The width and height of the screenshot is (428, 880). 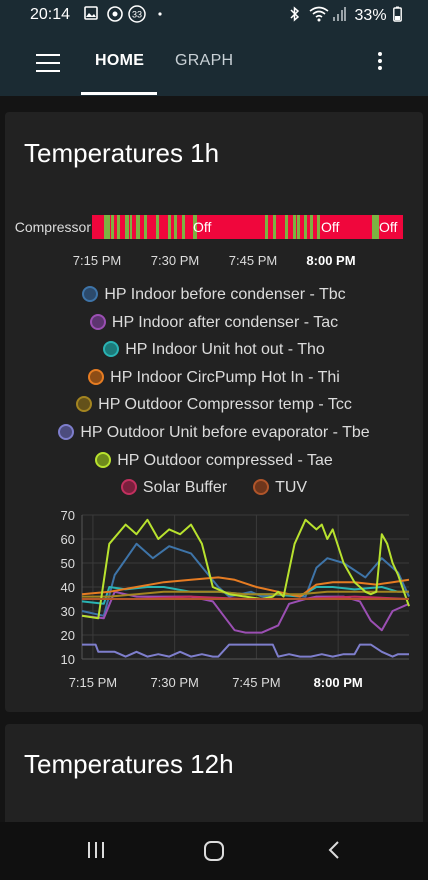 What do you see at coordinates (330, 260) in the screenshot?
I see `timeline-tick-label: 8:00 PM` at bounding box center [330, 260].